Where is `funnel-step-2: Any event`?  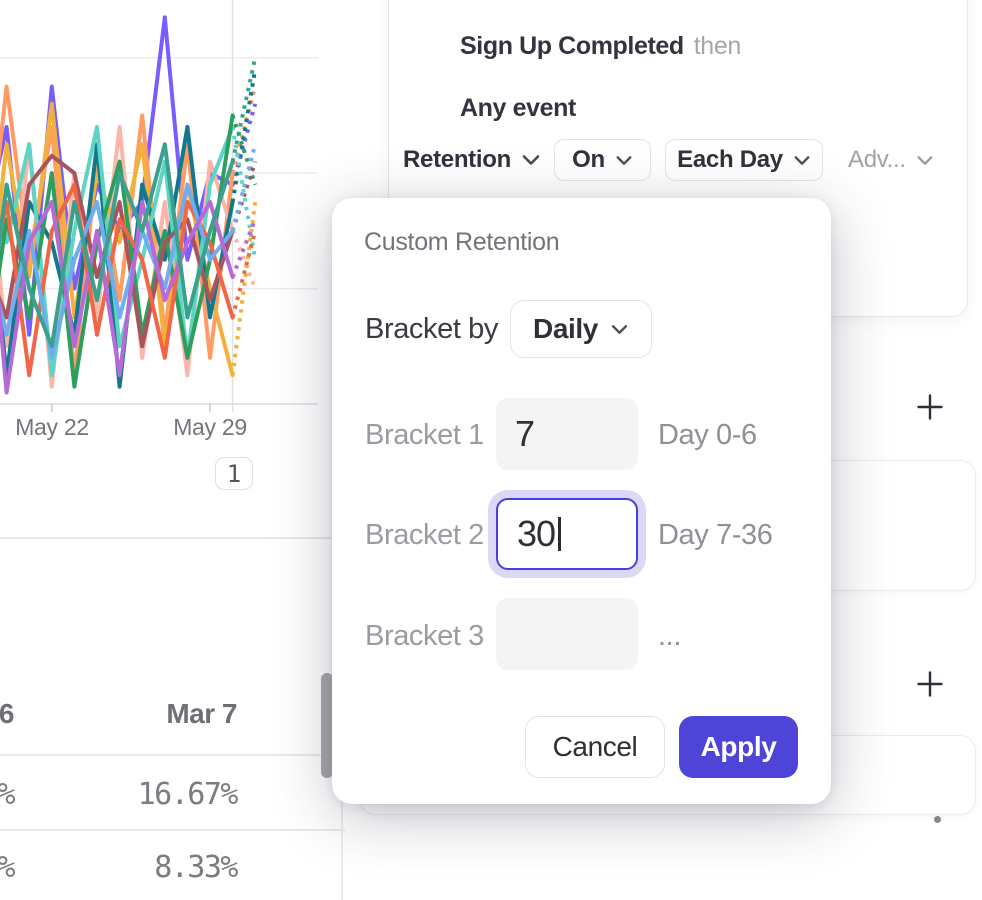 funnel-step-2: Any event is located at coordinates (518, 108).